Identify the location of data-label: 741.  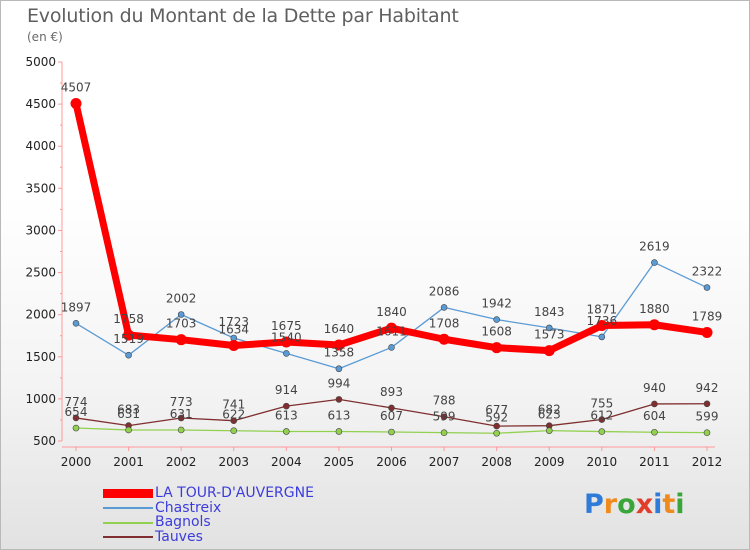
(233, 405).